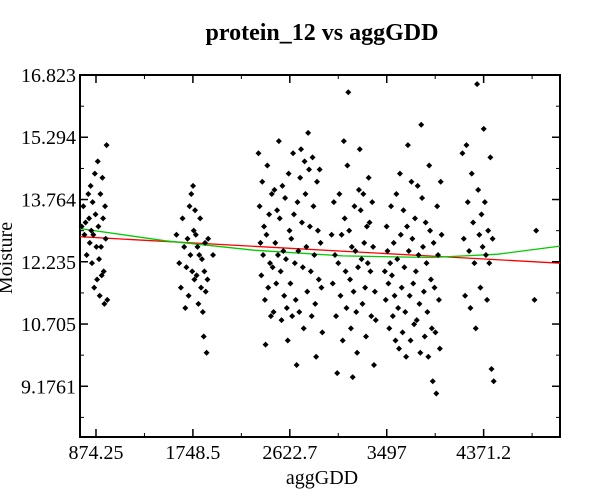 The height and width of the screenshot is (500, 600). I want to click on y-tick-label: 10.705, so click(48, 325).